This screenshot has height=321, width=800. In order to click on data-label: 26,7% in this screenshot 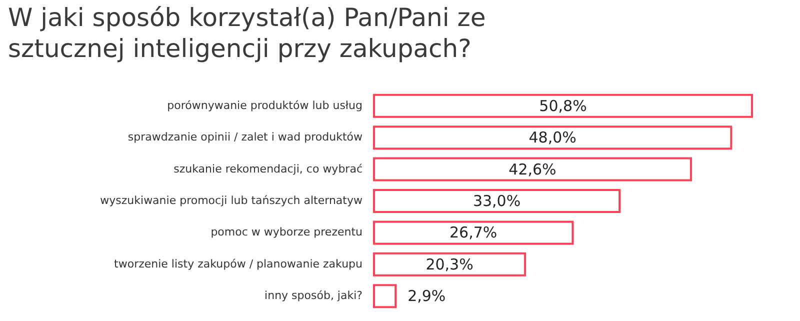, I will do `click(474, 233)`.